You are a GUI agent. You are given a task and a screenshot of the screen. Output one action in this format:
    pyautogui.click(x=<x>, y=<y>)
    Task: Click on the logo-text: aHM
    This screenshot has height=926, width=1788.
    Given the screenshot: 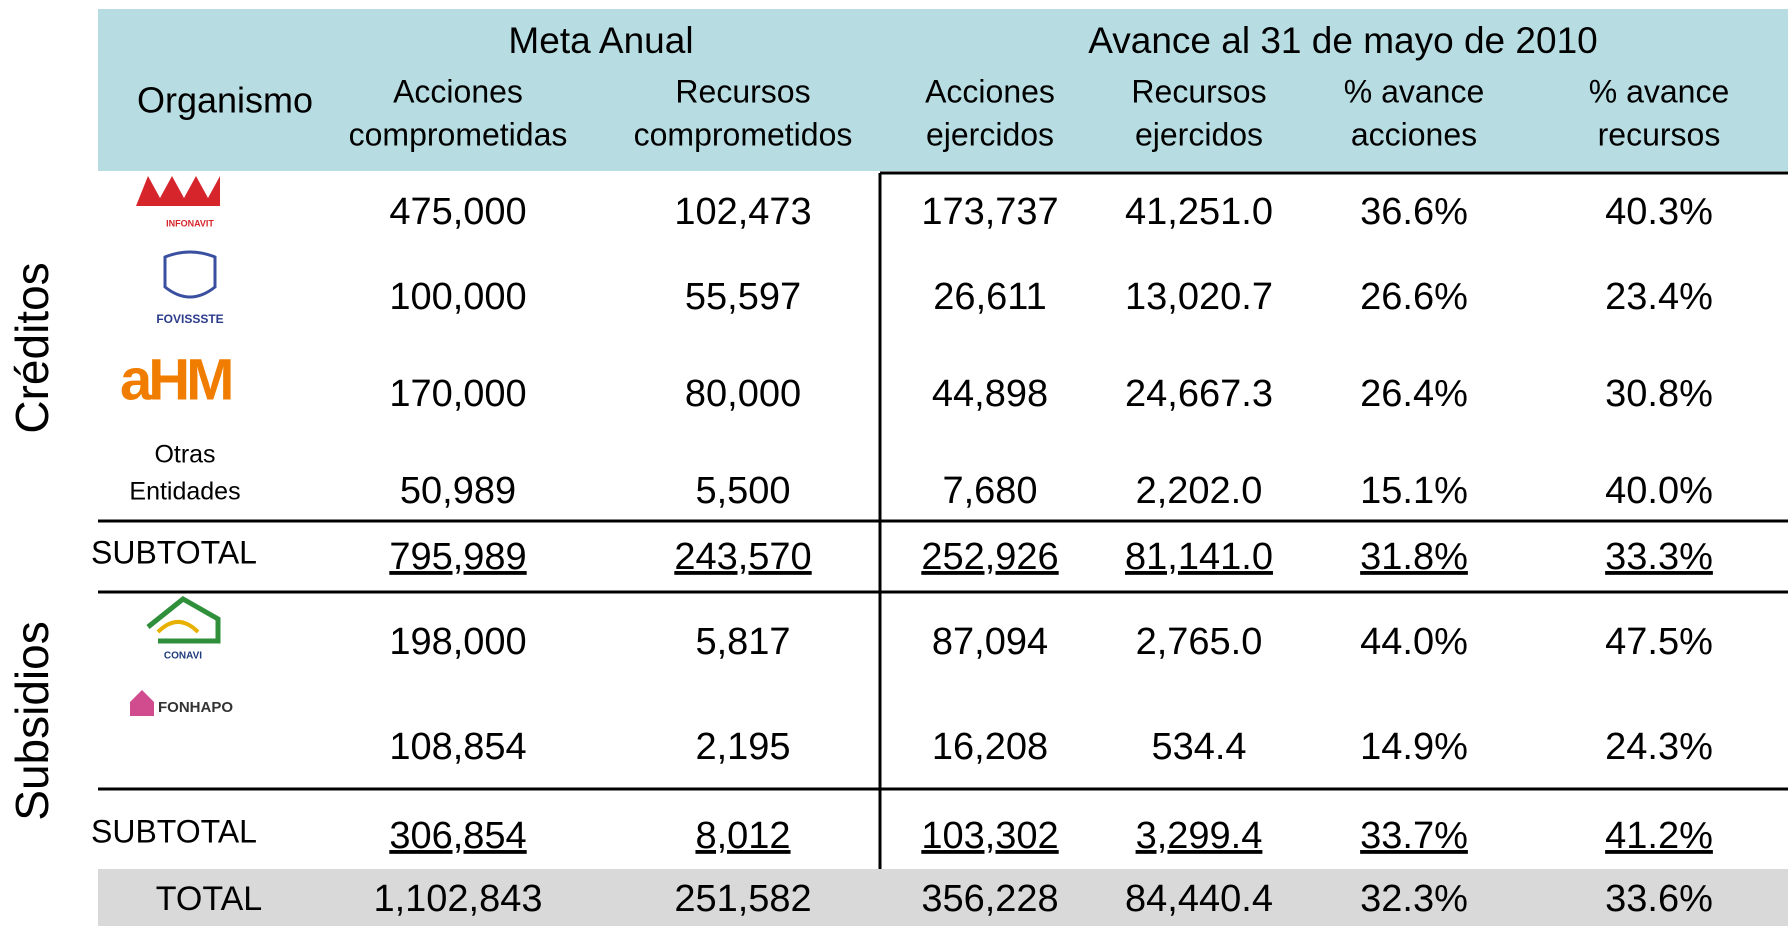 What is the action you would take?
    pyautogui.click(x=175, y=379)
    